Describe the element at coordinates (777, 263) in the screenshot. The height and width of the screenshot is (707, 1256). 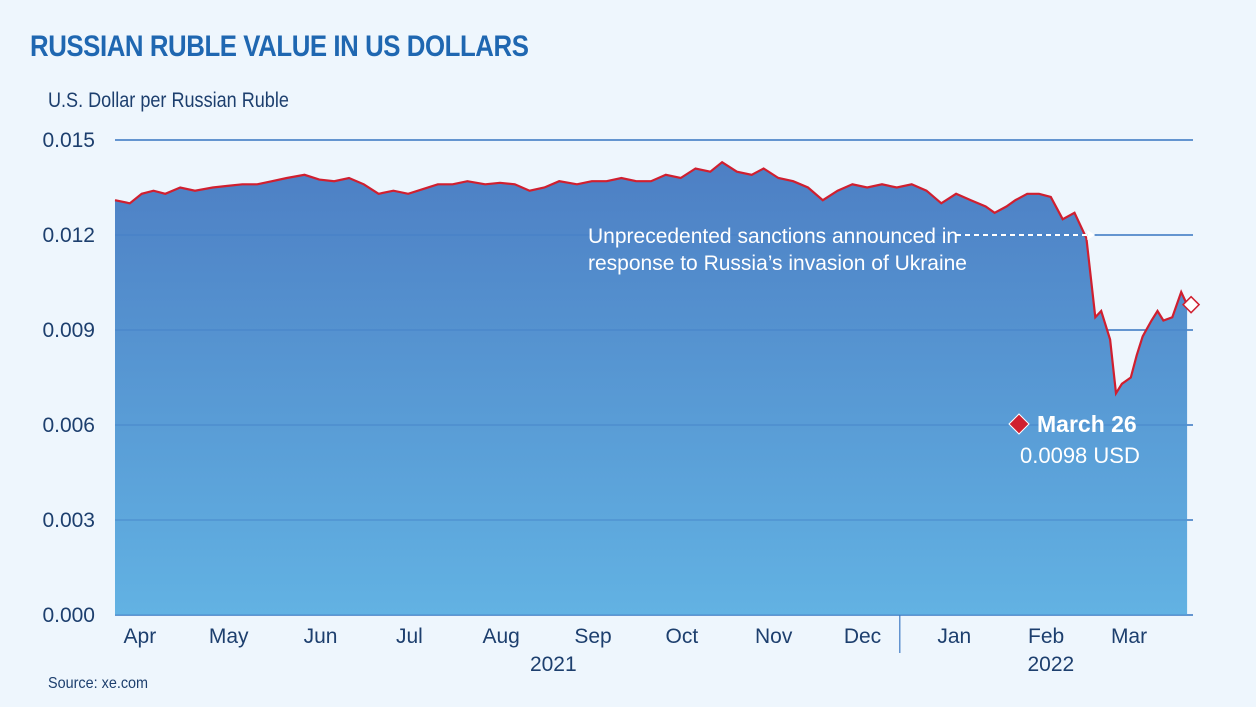
I see `annotation-text: response to Russia’s invasion of Ukraine` at that location.